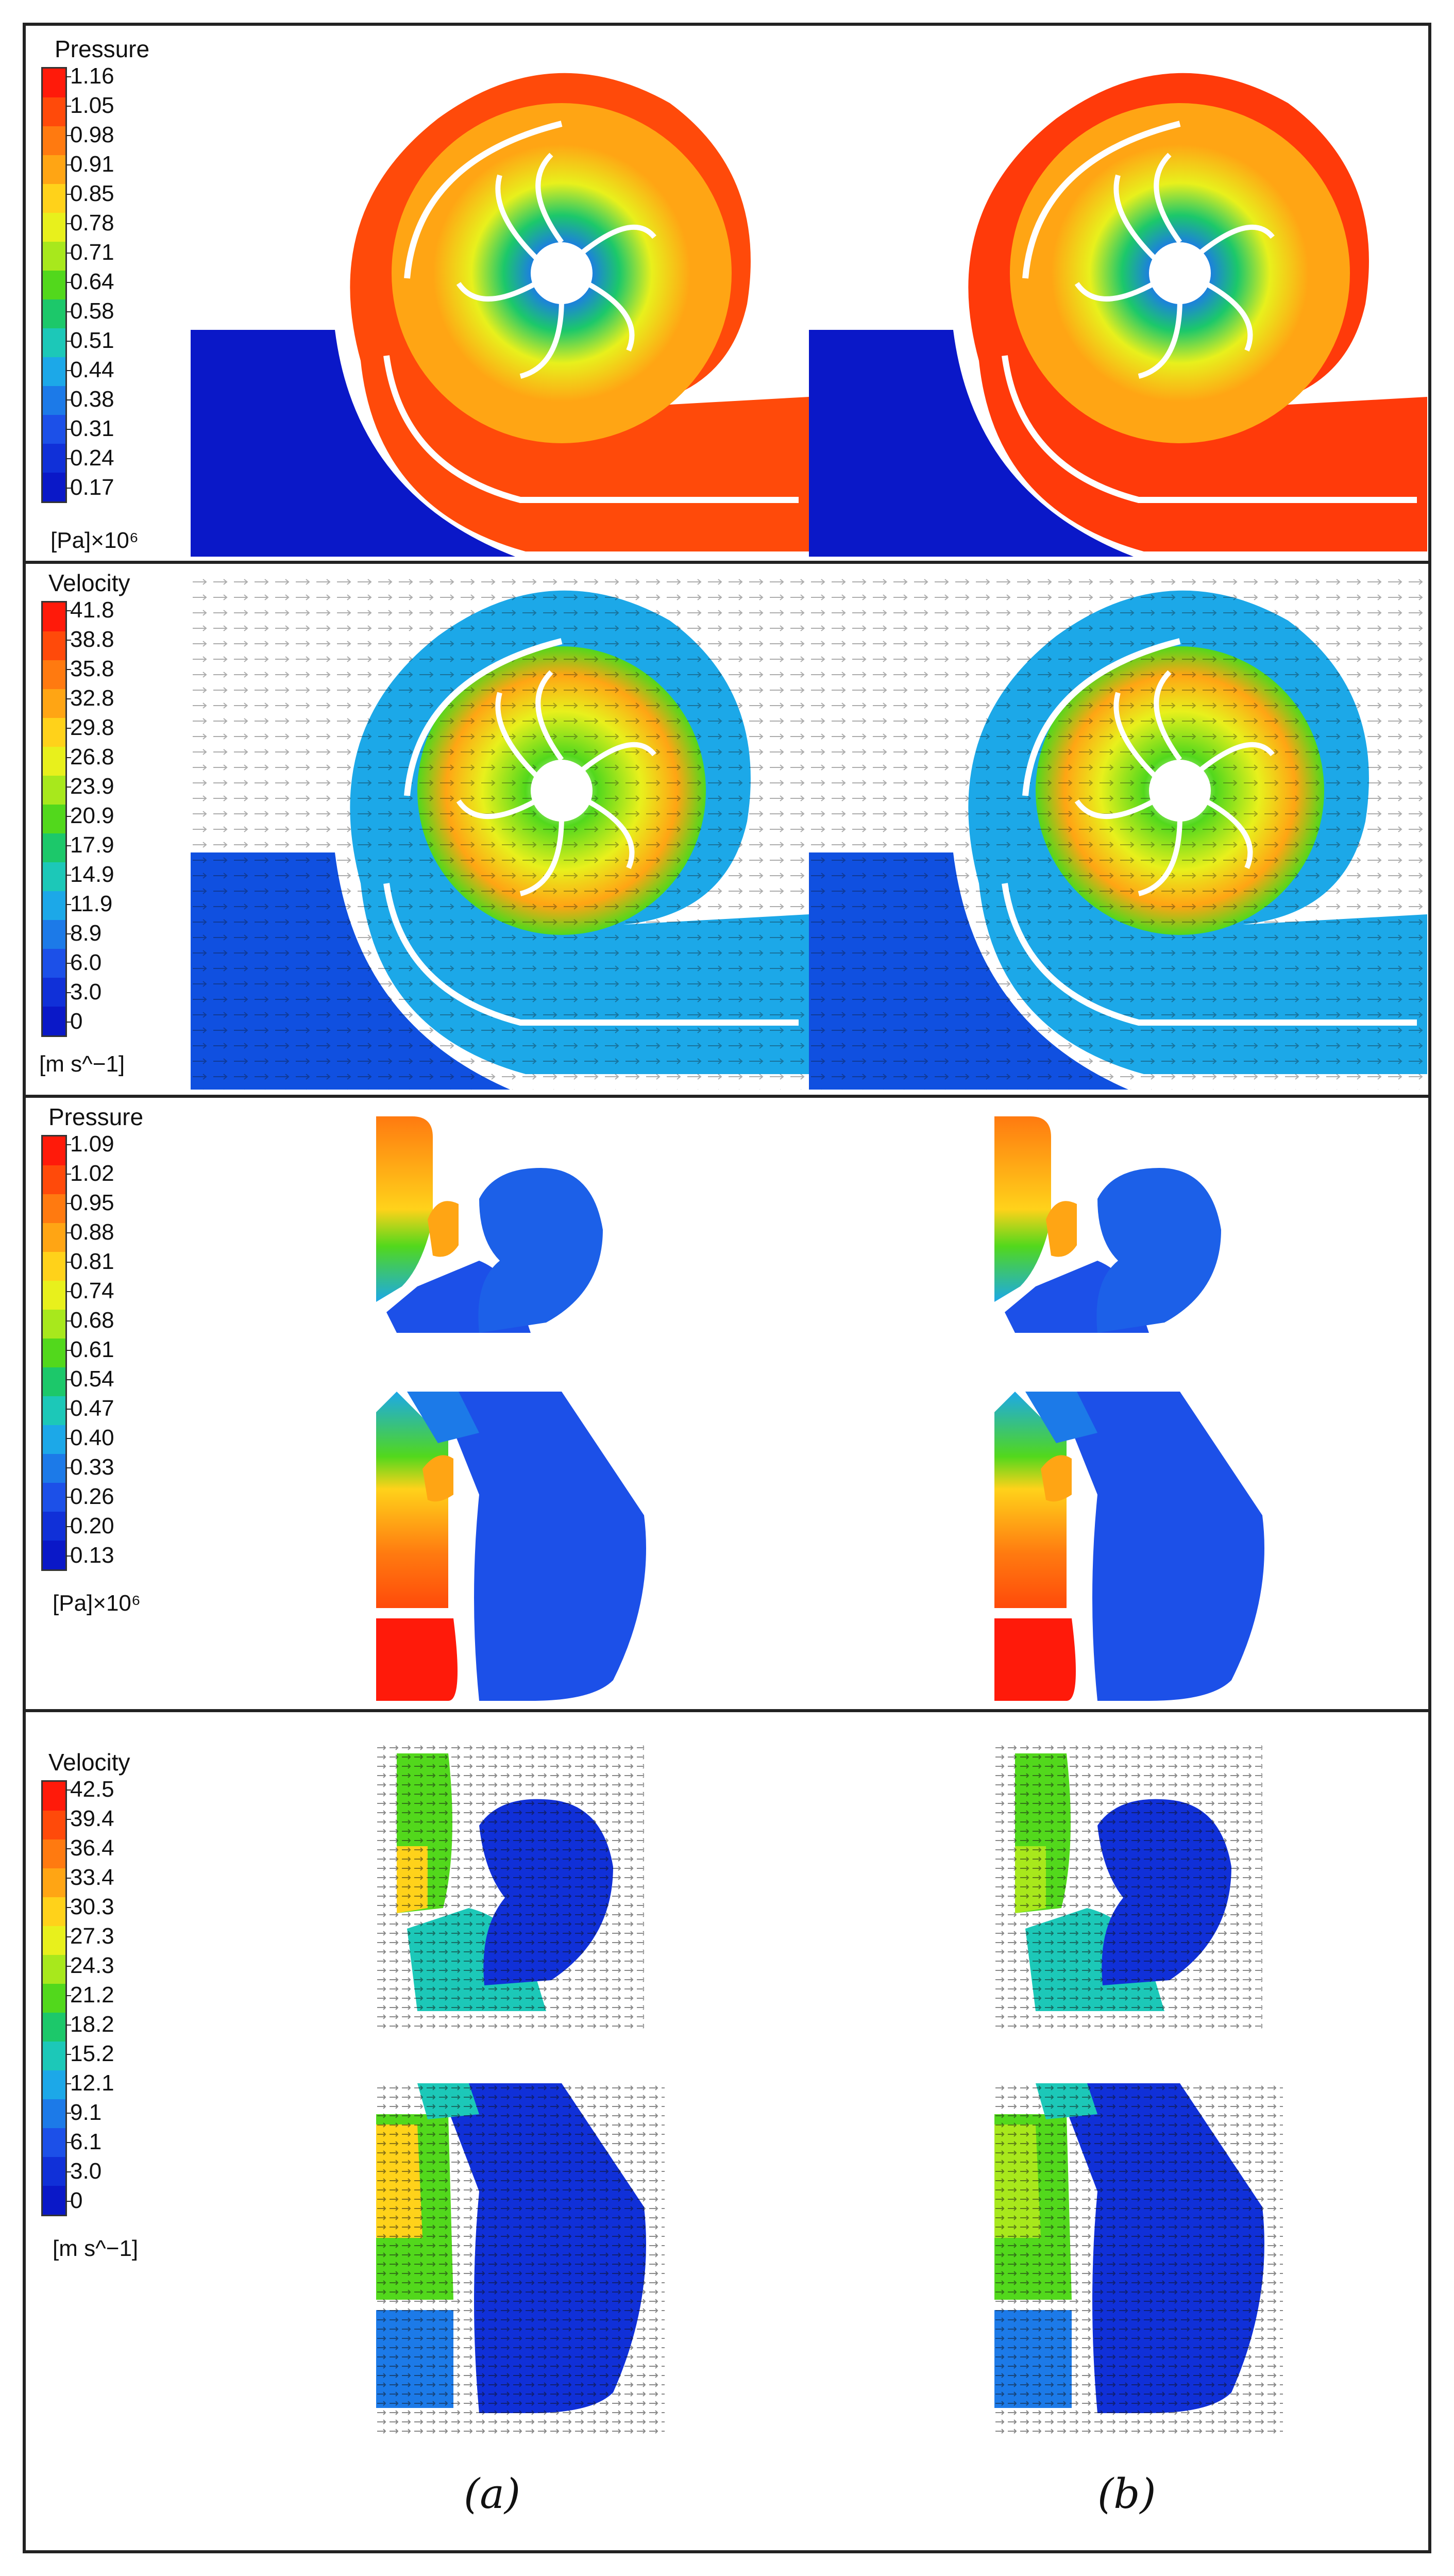 This screenshot has height=2576, width=1454. What do you see at coordinates (90, 1408) in the screenshot?
I see `colorbar-tick-label: 0.47` at bounding box center [90, 1408].